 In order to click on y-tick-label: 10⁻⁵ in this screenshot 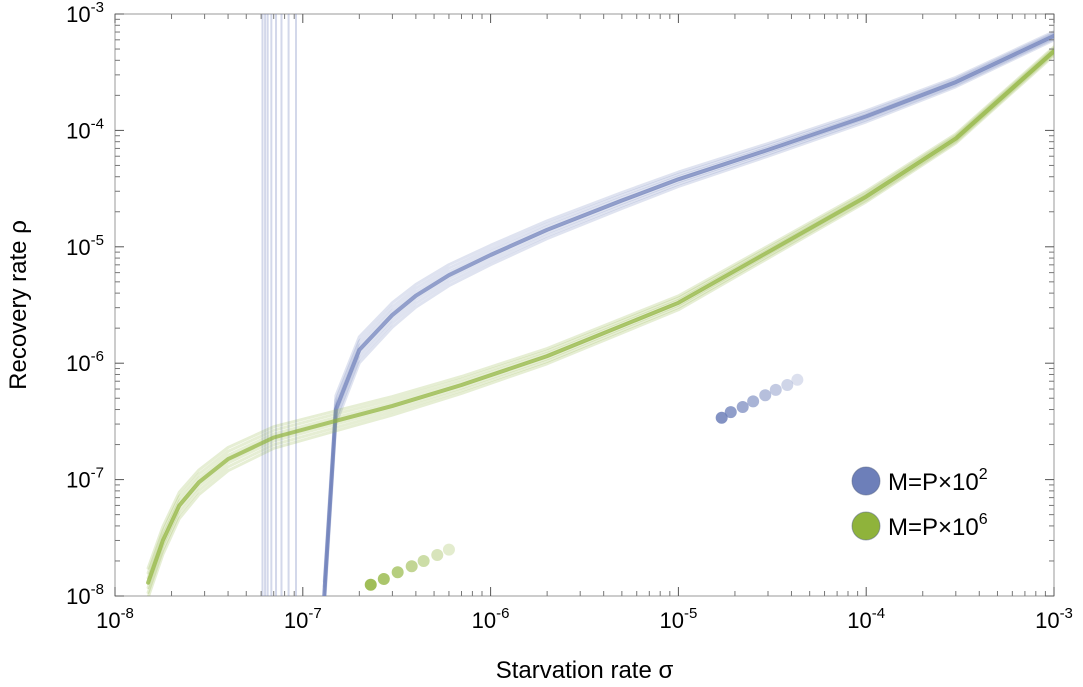, I will do `click(85, 246)`.